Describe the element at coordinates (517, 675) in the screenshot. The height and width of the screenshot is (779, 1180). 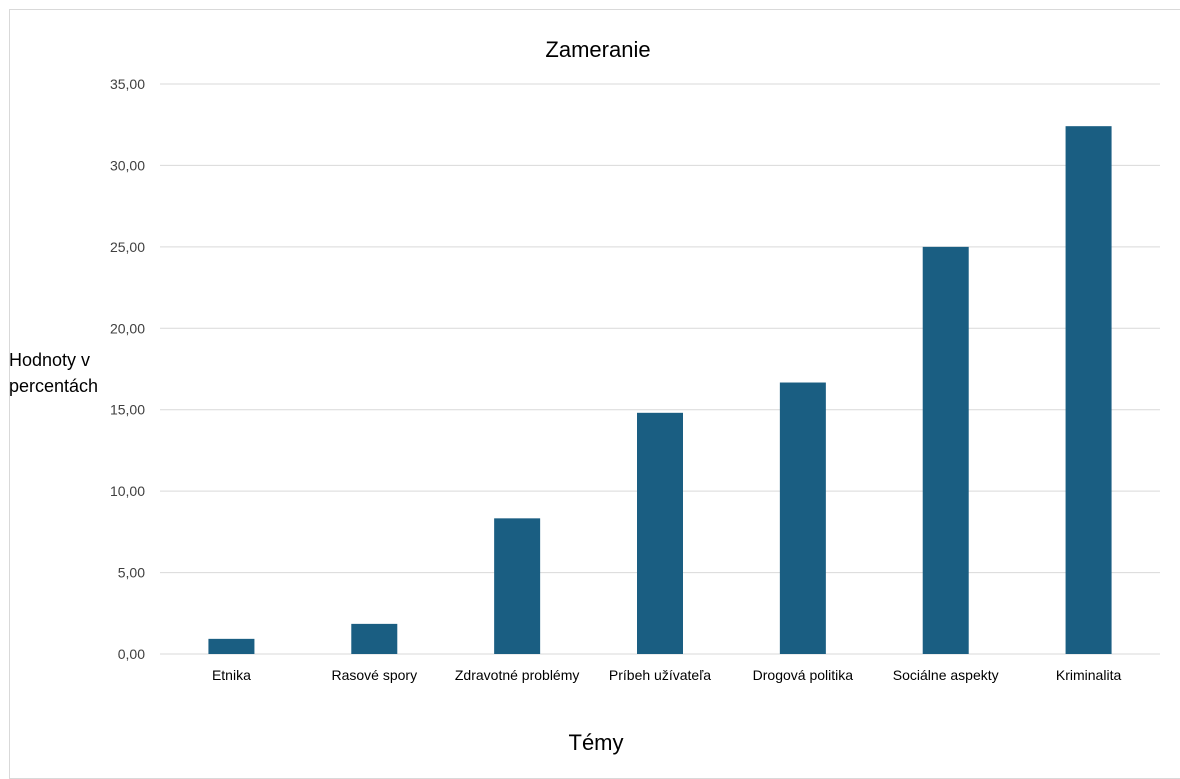
I see `category-label: Zdravotné problémy` at that location.